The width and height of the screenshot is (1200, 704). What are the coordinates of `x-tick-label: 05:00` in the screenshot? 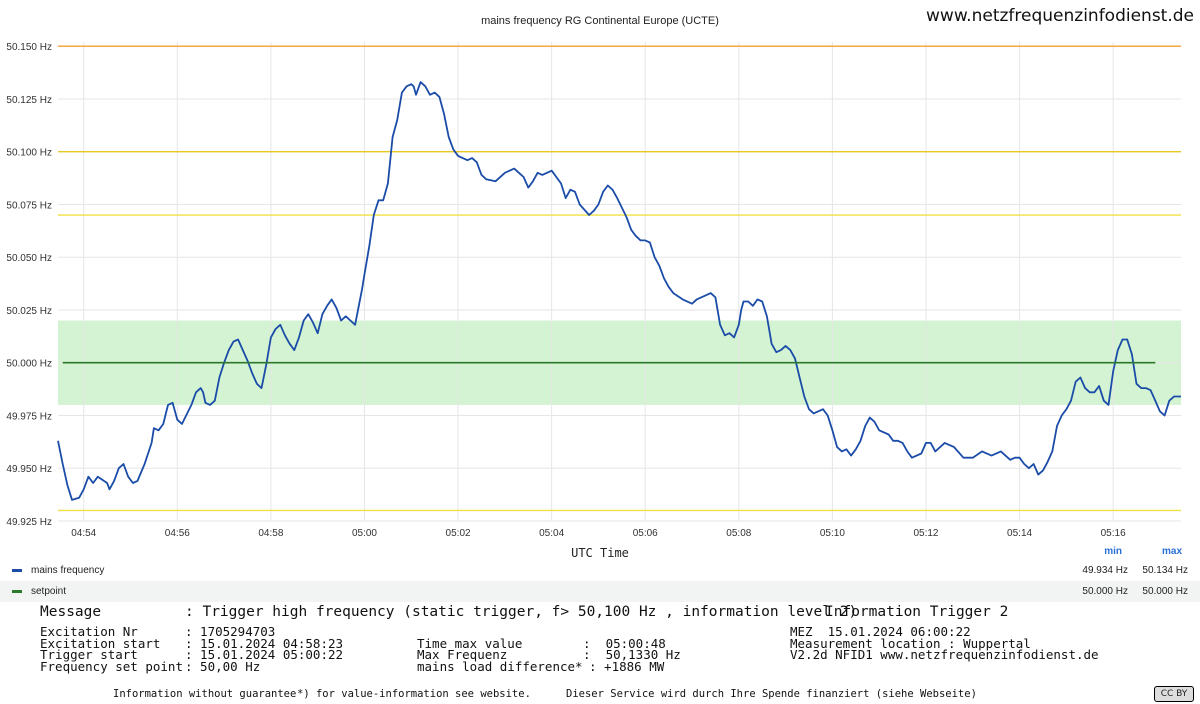 It's located at (364, 533).